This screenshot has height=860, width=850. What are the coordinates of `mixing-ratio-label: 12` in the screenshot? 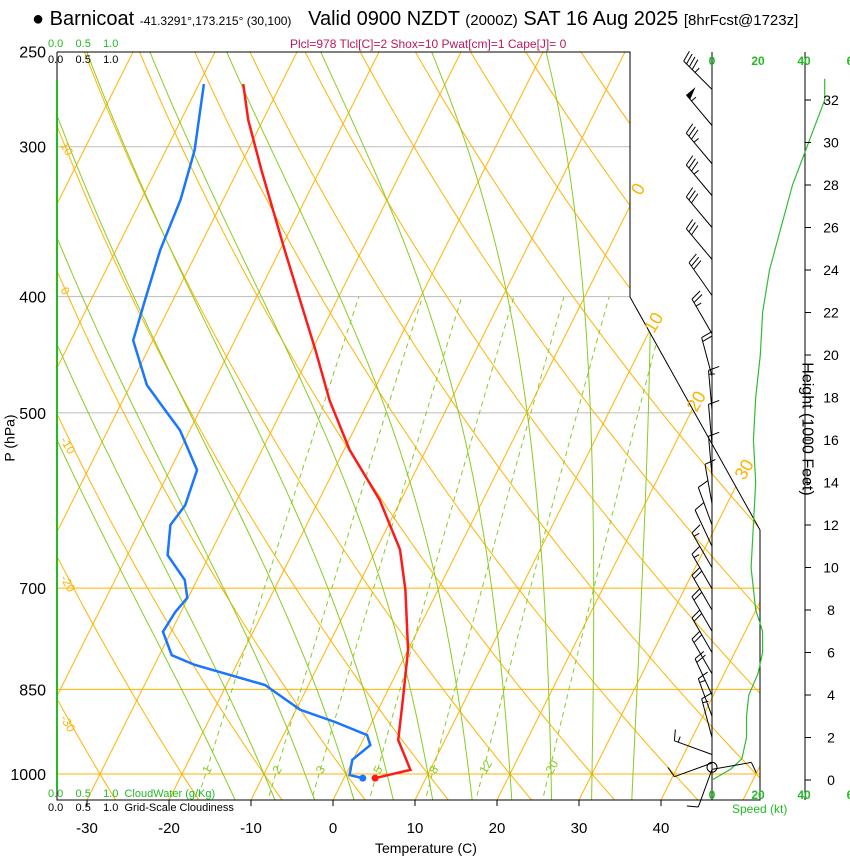 It's located at (485, 766).